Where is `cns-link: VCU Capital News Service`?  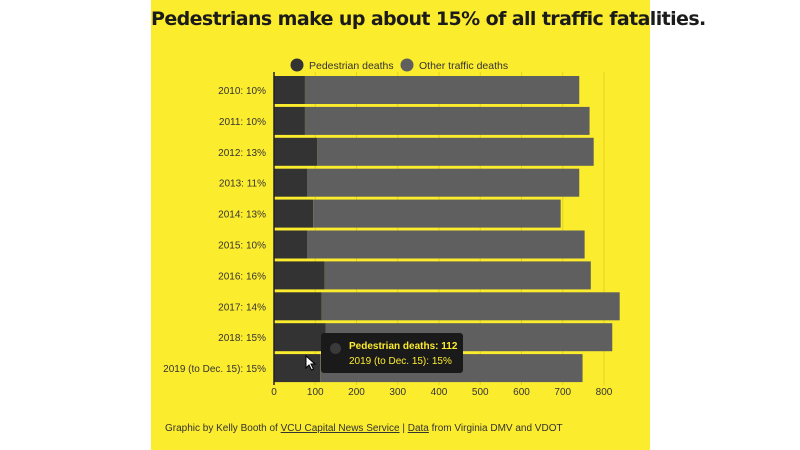
cns-link: VCU Capital News Service is located at coordinates (340, 428).